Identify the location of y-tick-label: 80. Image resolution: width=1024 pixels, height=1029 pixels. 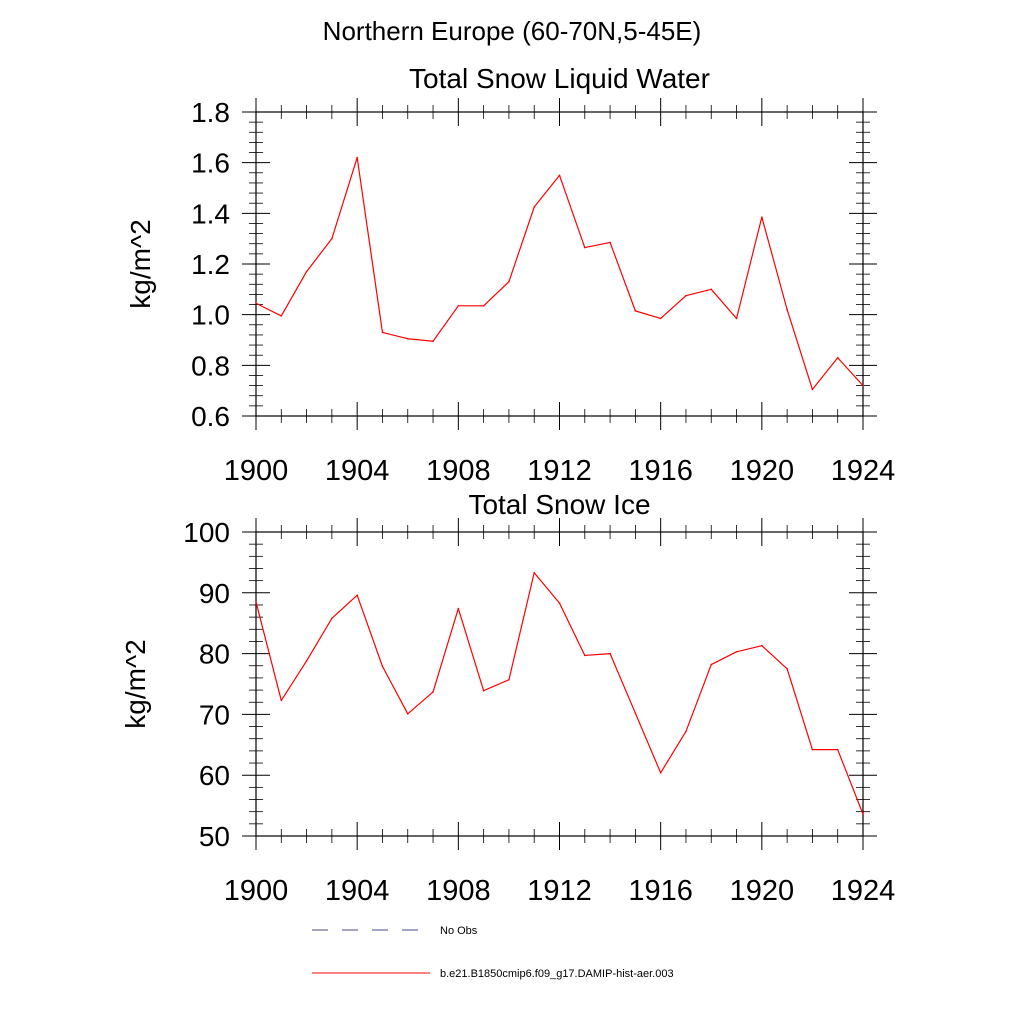
(214, 654).